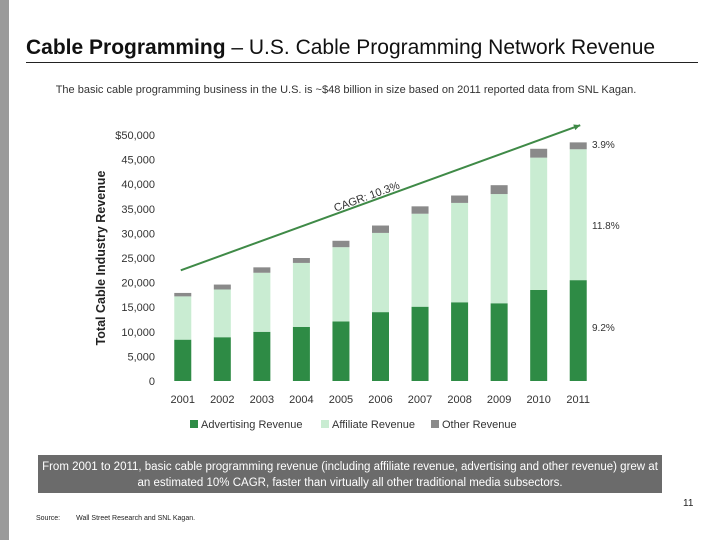 Image resolution: width=720 pixels, height=540 pixels. I want to click on series-cagr-annotation: 11.8%, so click(606, 226).